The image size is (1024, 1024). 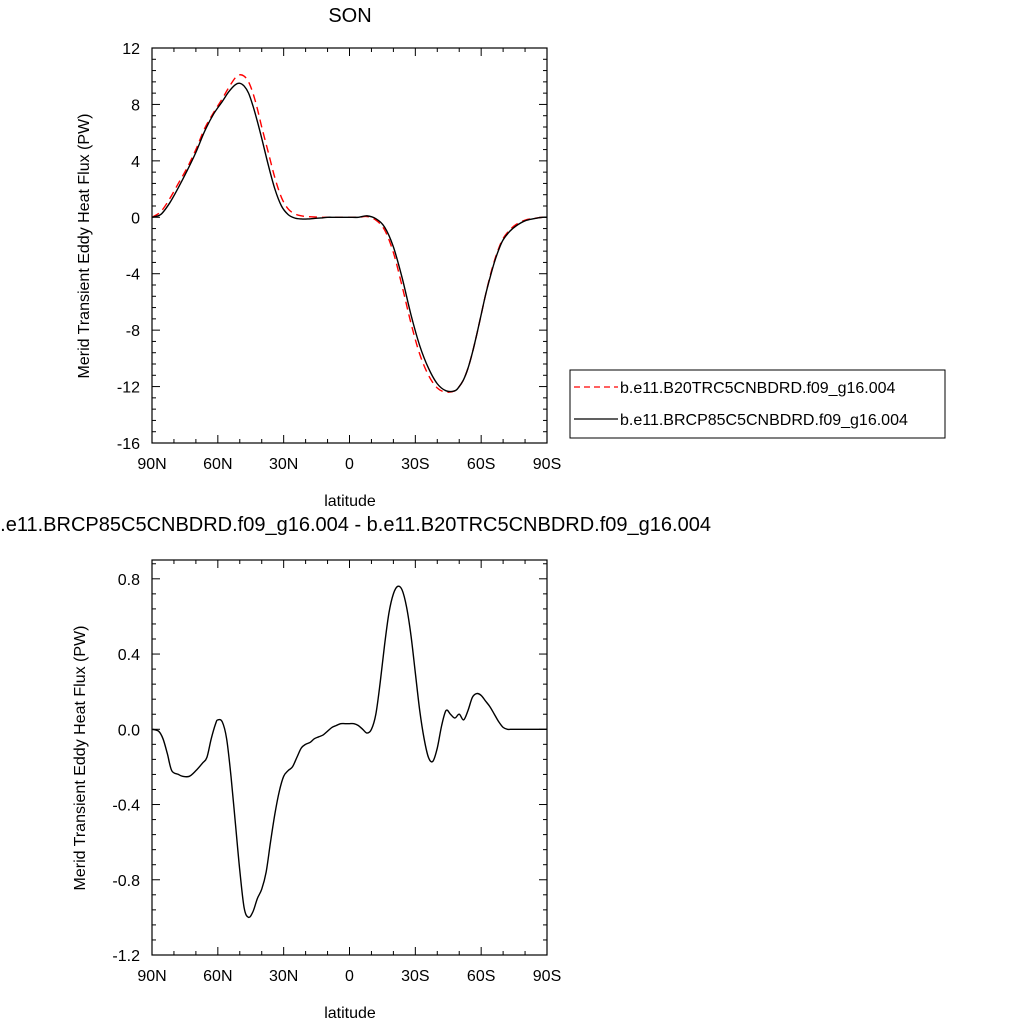 I want to click on y-tick-label: -0.4, so click(x=126, y=806).